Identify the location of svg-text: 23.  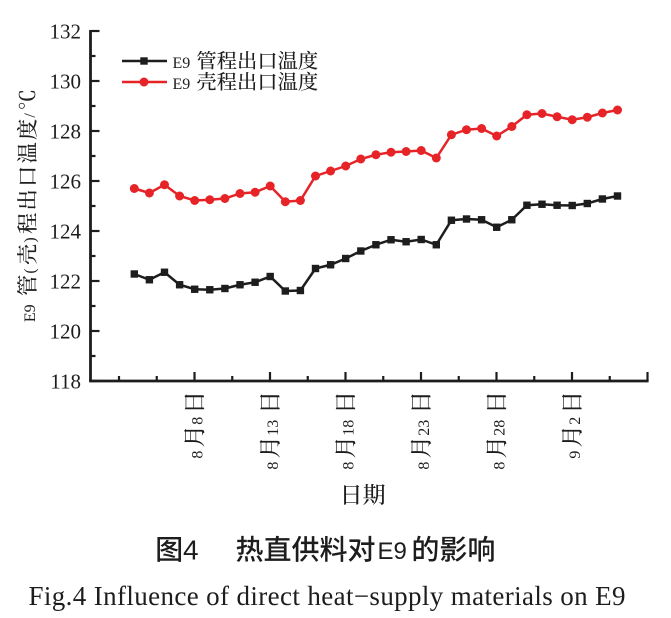
(424, 428).